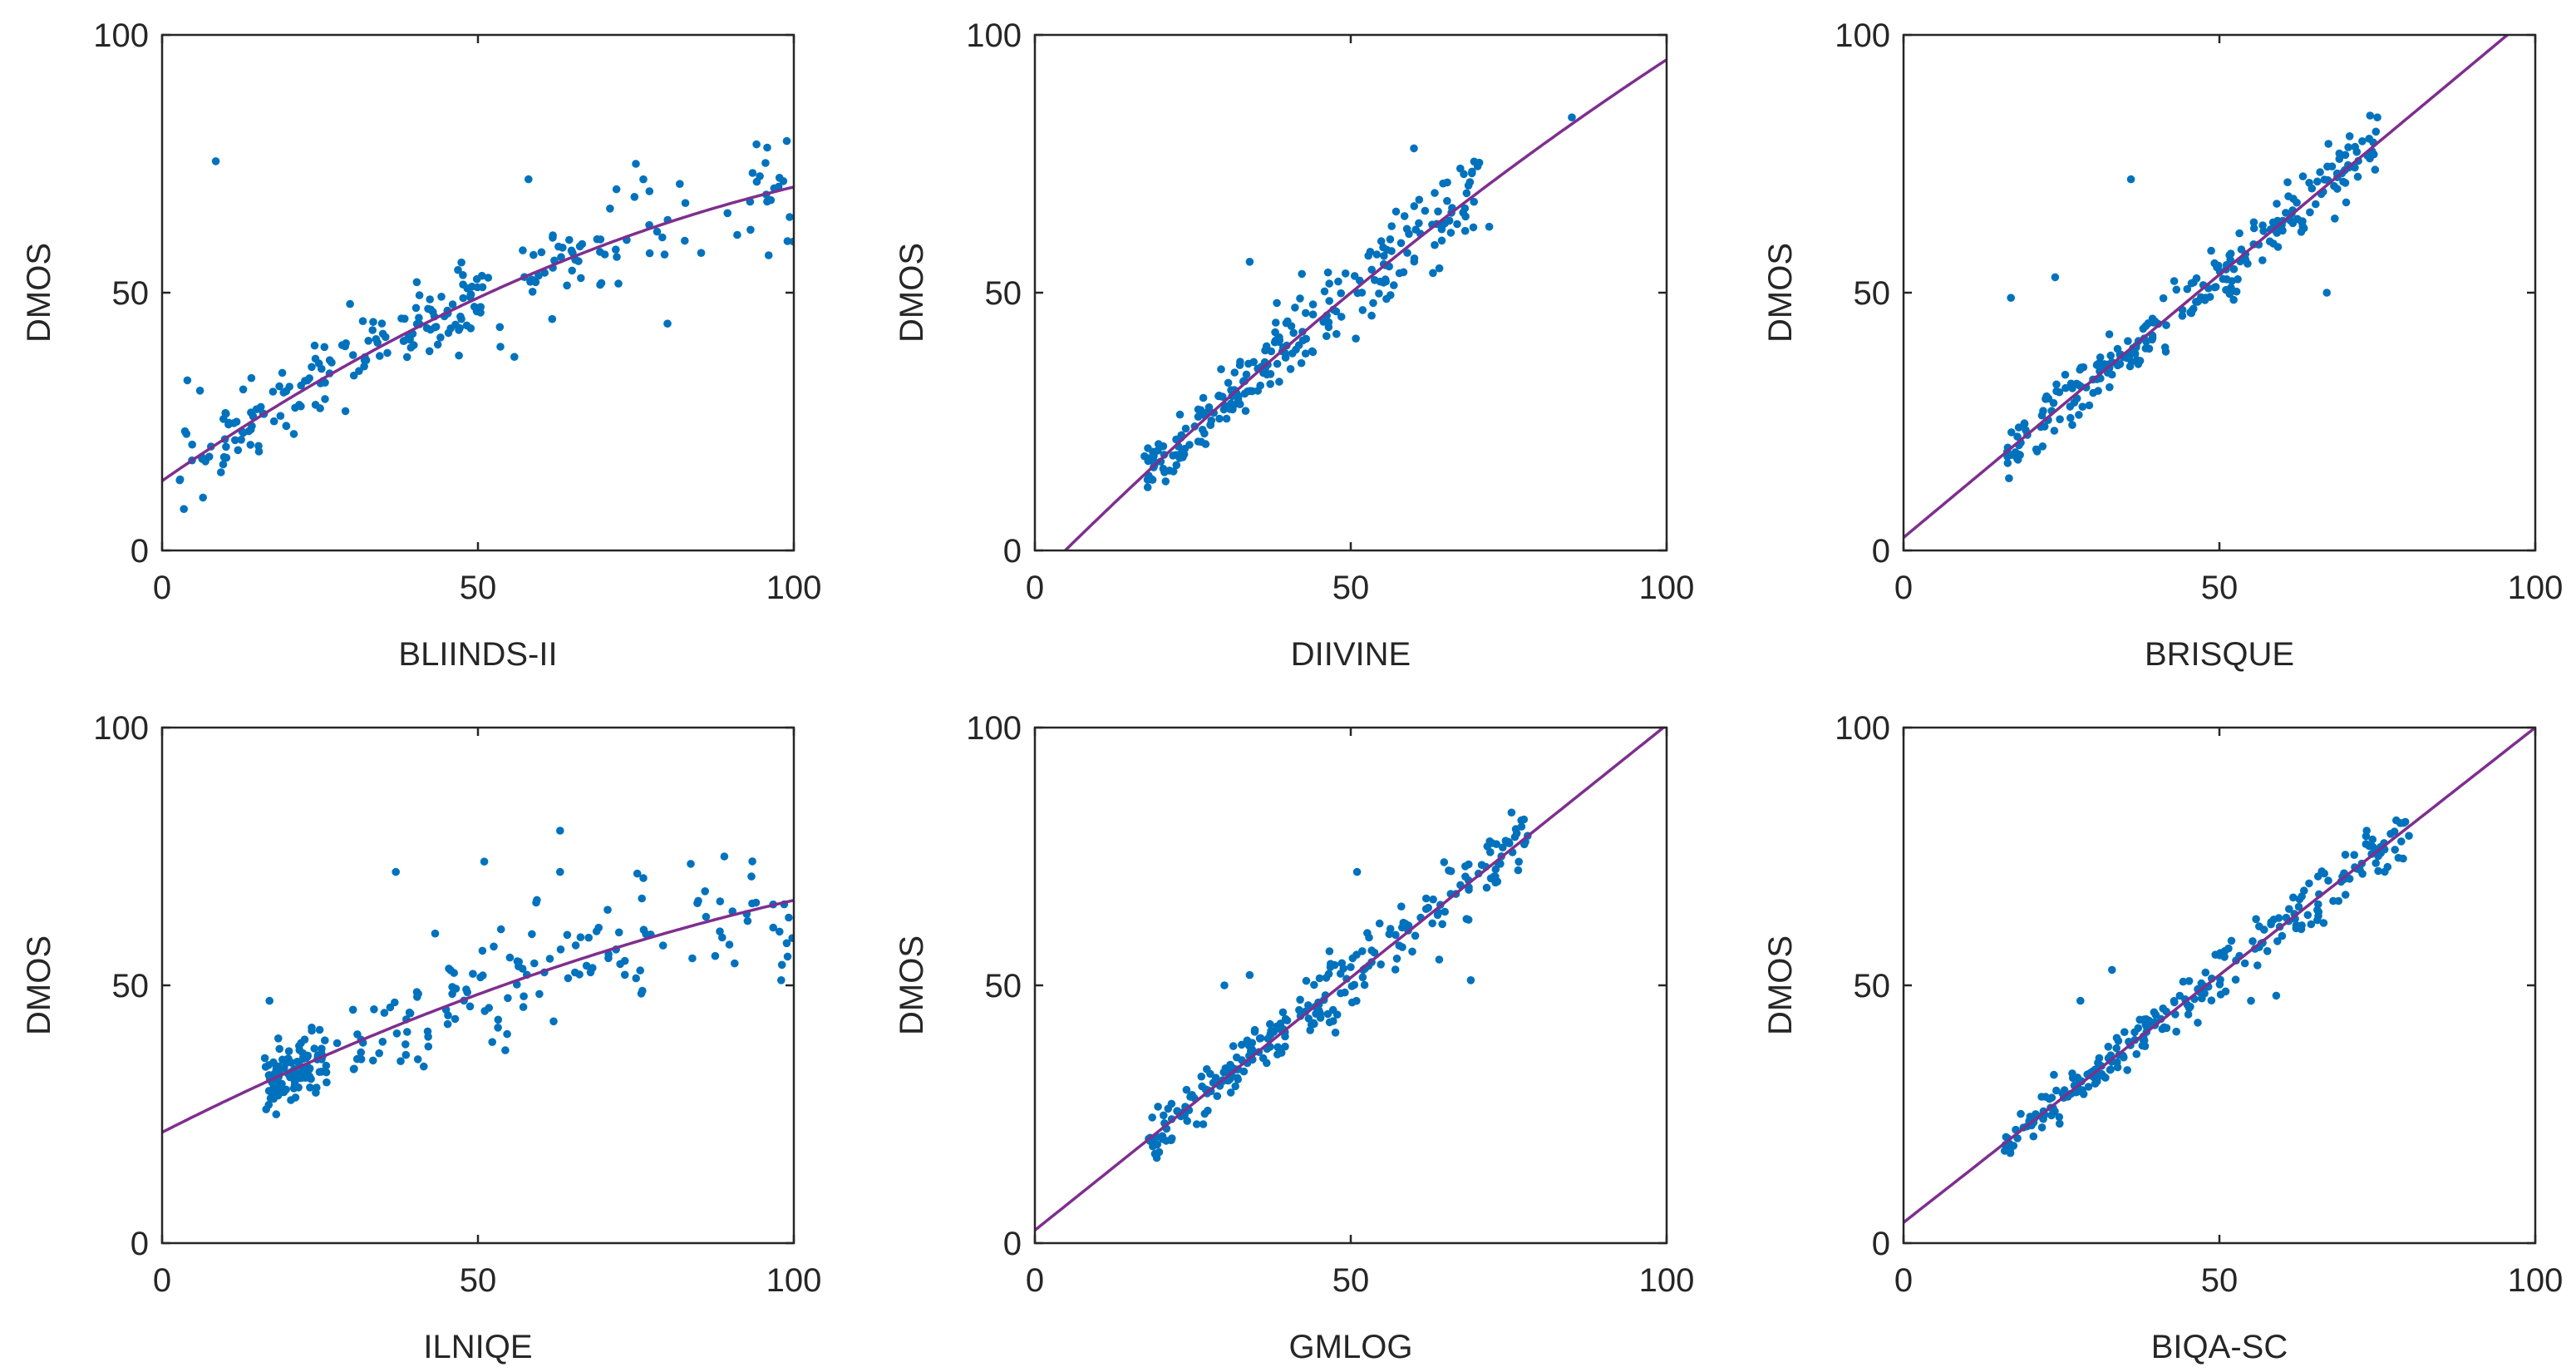 The height and width of the screenshot is (1372, 2576). What do you see at coordinates (140, 1244) in the screenshot?
I see `y-tick-label: 0` at bounding box center [140, 1244].